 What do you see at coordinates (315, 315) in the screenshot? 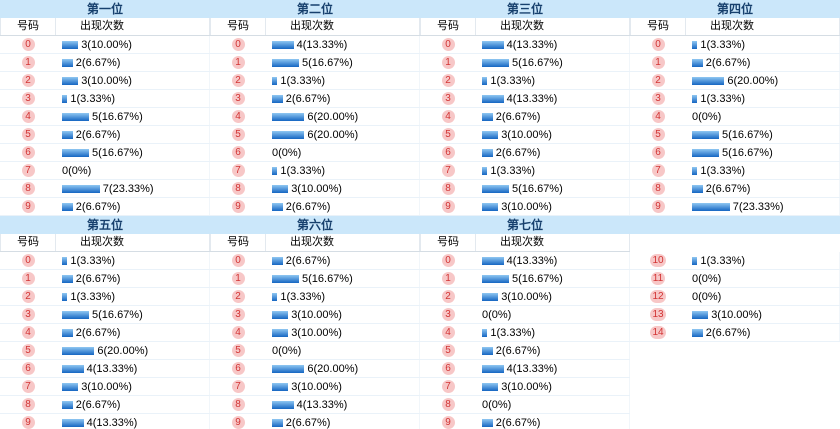
I see `frequency-row: 3 3(10.00%)` at bounding box center [315, 315].